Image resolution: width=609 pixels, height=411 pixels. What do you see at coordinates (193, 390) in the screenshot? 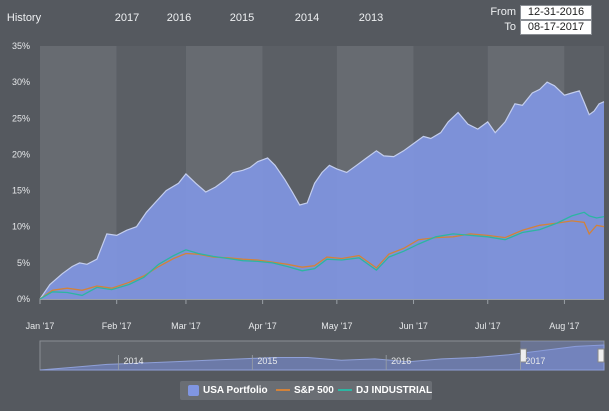
I see `area-swatch-icon` at bounding box center [193, 390].